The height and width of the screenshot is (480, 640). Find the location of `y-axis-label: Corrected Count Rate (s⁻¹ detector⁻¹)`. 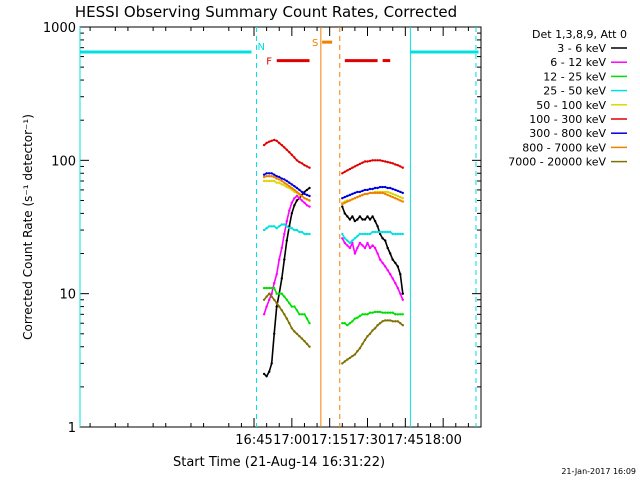

y-axis-label: Corrected Count Rate (s⁻¹ detector⁻¹) is located at coordinates (28, 227).